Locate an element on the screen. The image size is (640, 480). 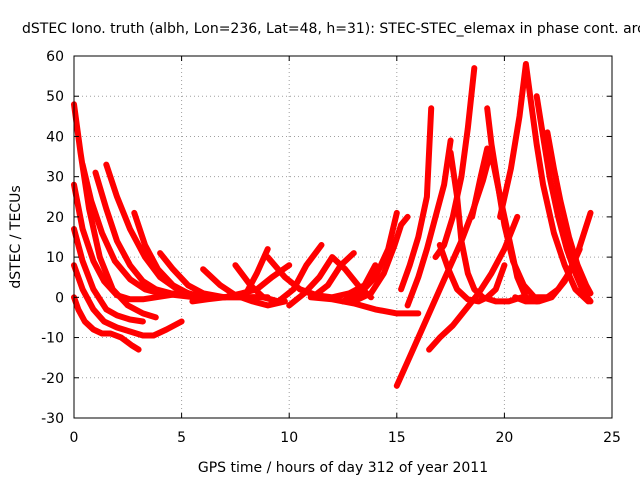
y-tick-label: 50 is located at coordinates (55, 97).